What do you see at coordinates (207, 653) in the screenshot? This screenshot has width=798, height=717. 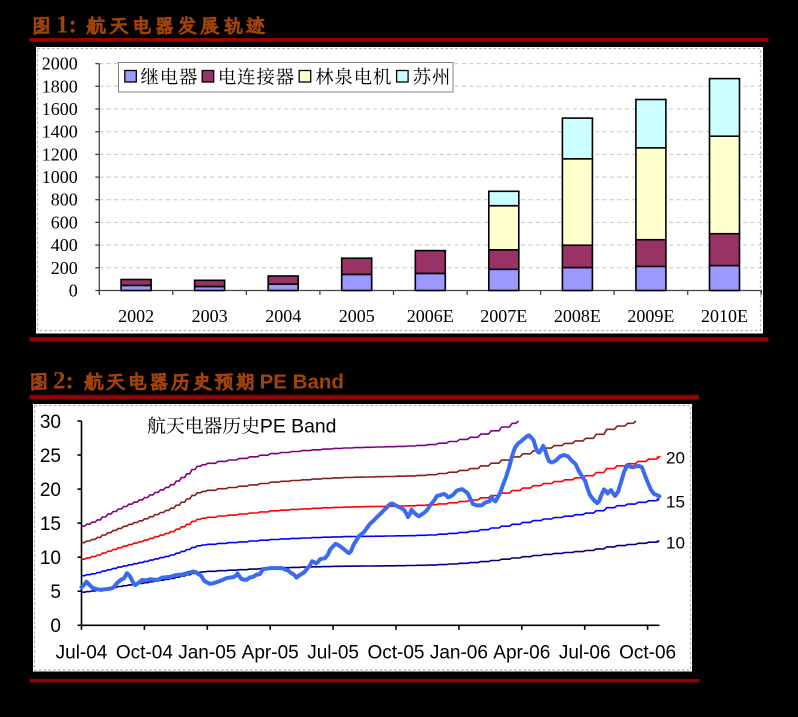 I see `svg-text: Jan-05` at bounding box center [207, 653].